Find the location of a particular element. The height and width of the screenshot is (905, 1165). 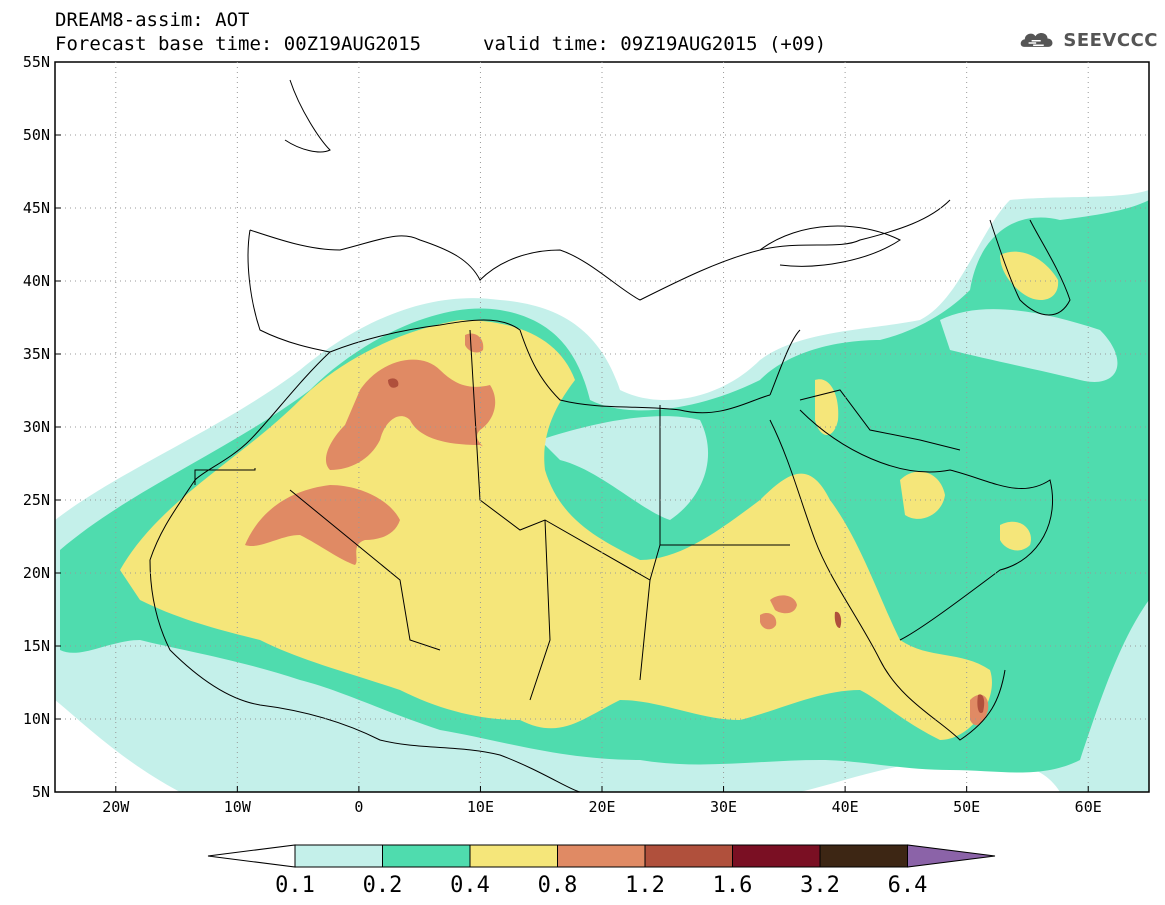

colorbar-low-arrow is located at coordinates (251, 856).